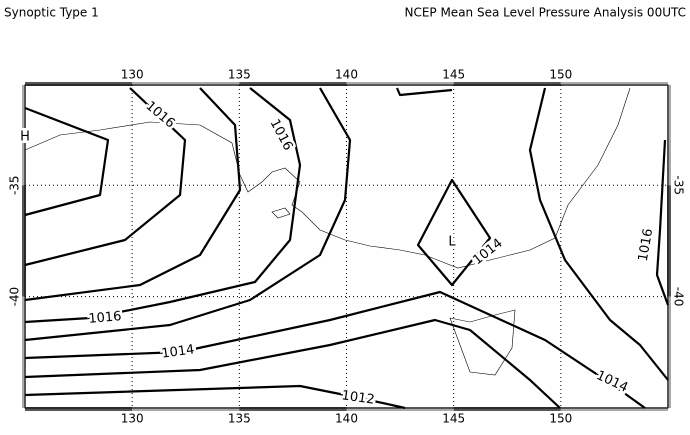  I want to click on coast-island, so click(281, 213).